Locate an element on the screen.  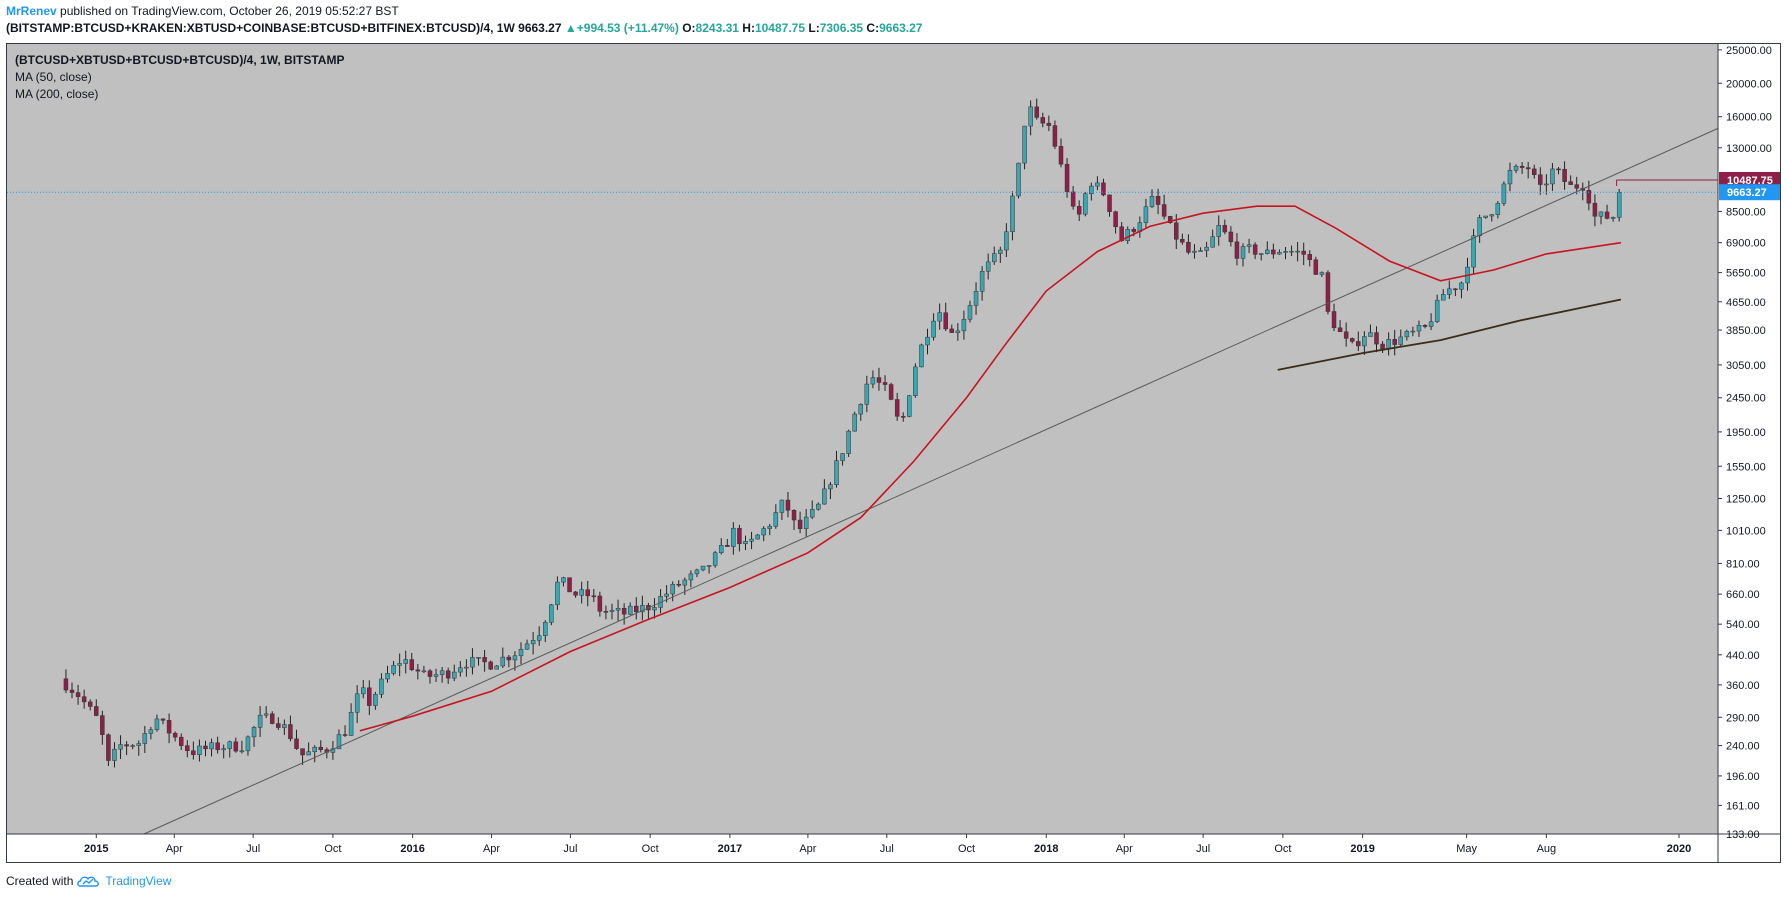
time-axis-label: Jul is located at coordinates (570, 849).